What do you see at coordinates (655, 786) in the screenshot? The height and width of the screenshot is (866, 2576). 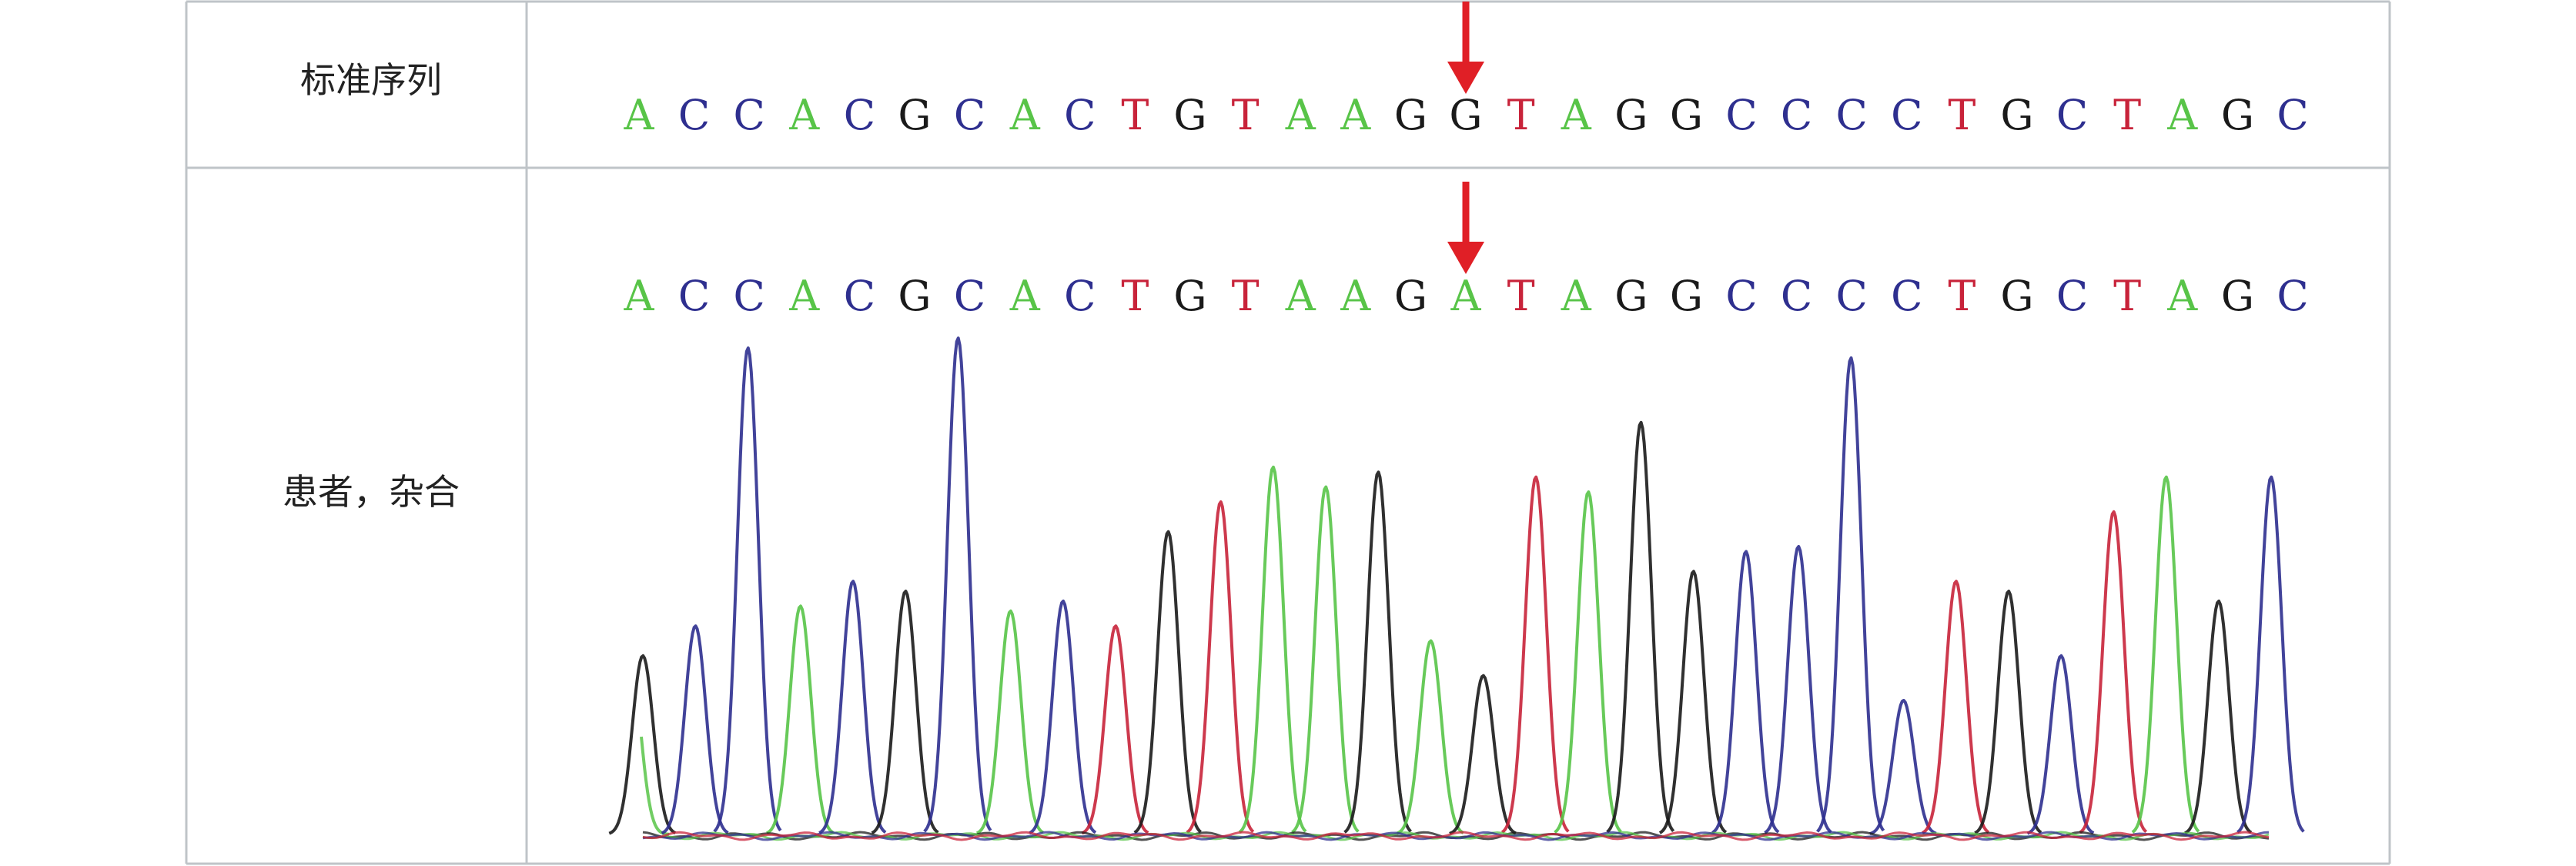 I see `chromatogram-leading-peak` at bounding box center [655, 786].